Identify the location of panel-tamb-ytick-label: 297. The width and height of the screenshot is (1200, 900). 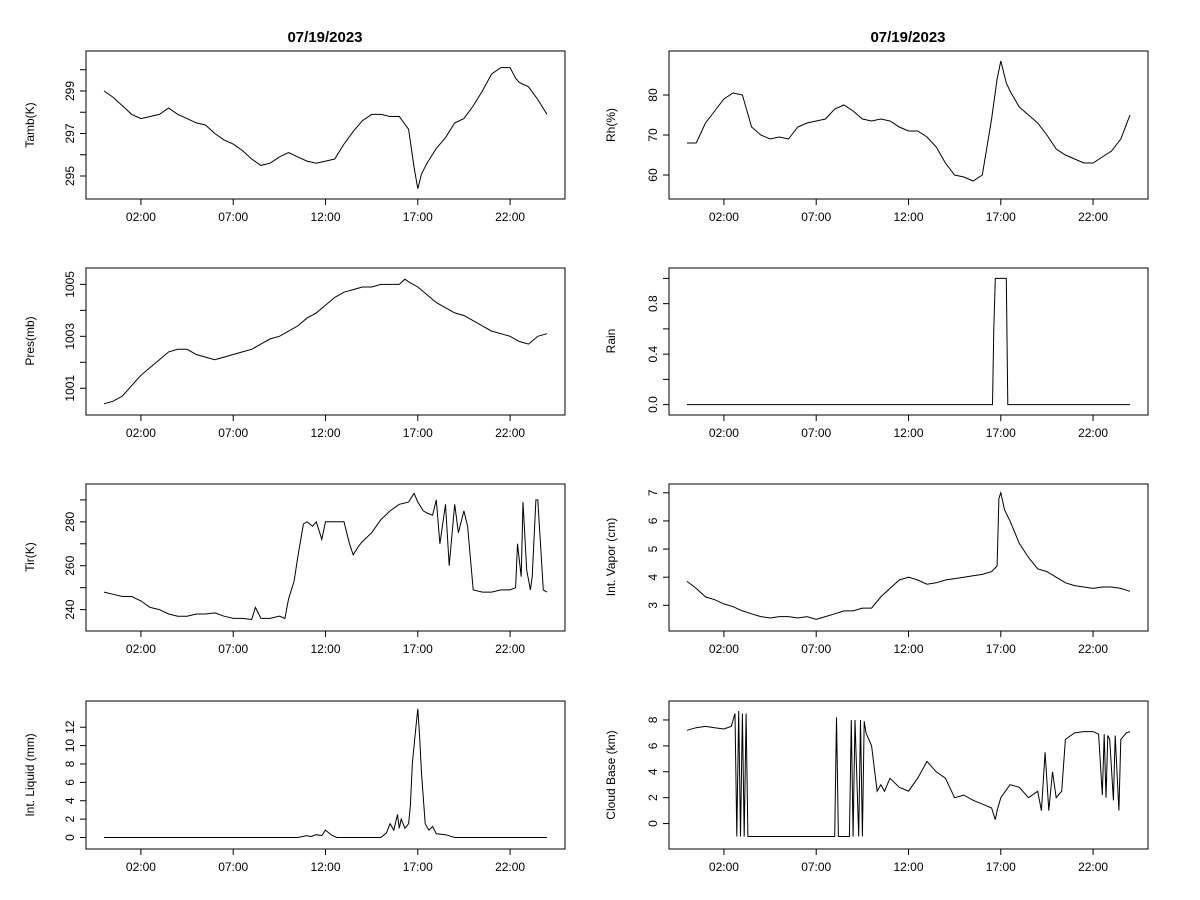
(70, 133).